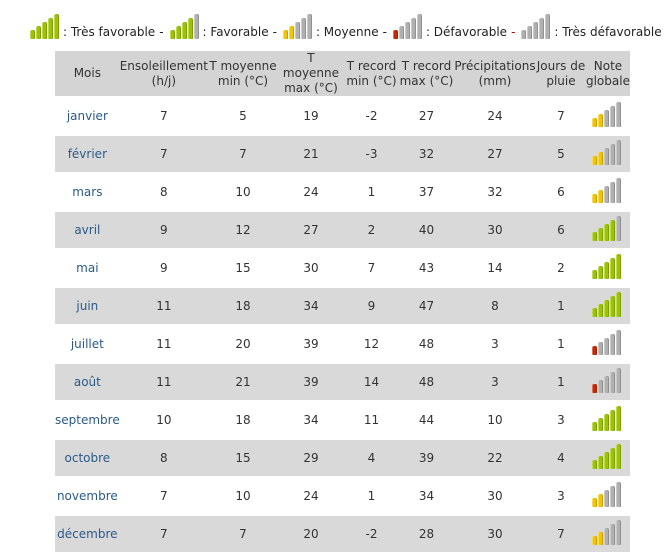 The width and height of the screenshot is (668, 554). Describe the element at coordinates (494, 74) in the screenshot. I see `column-header: Précipitations (mm)` at that location.